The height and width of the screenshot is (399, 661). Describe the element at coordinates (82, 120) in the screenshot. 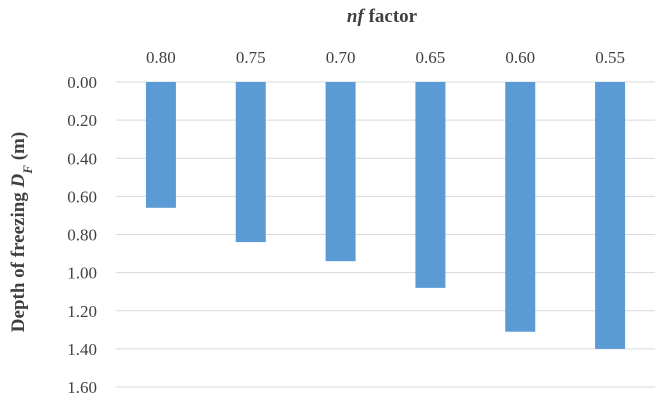

I see `y-tick-label: 0.20` at that location.